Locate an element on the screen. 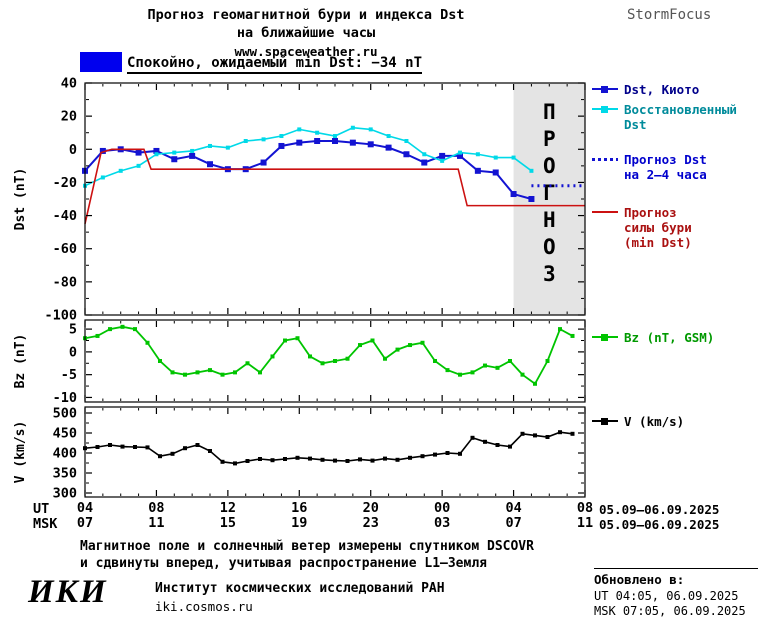 The image size is (760, 620). legend-bz-label: Bz (nT, GSM) is located at coordinates (669, 337).